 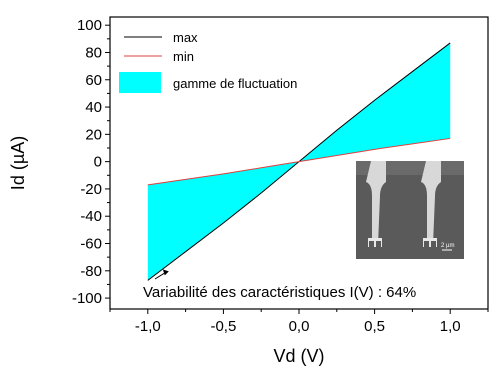 What do you see at coordinates (18, 163) in the screenshot?
I see `y-axis-title: Id (µA)` at bounding box center [18, 163].